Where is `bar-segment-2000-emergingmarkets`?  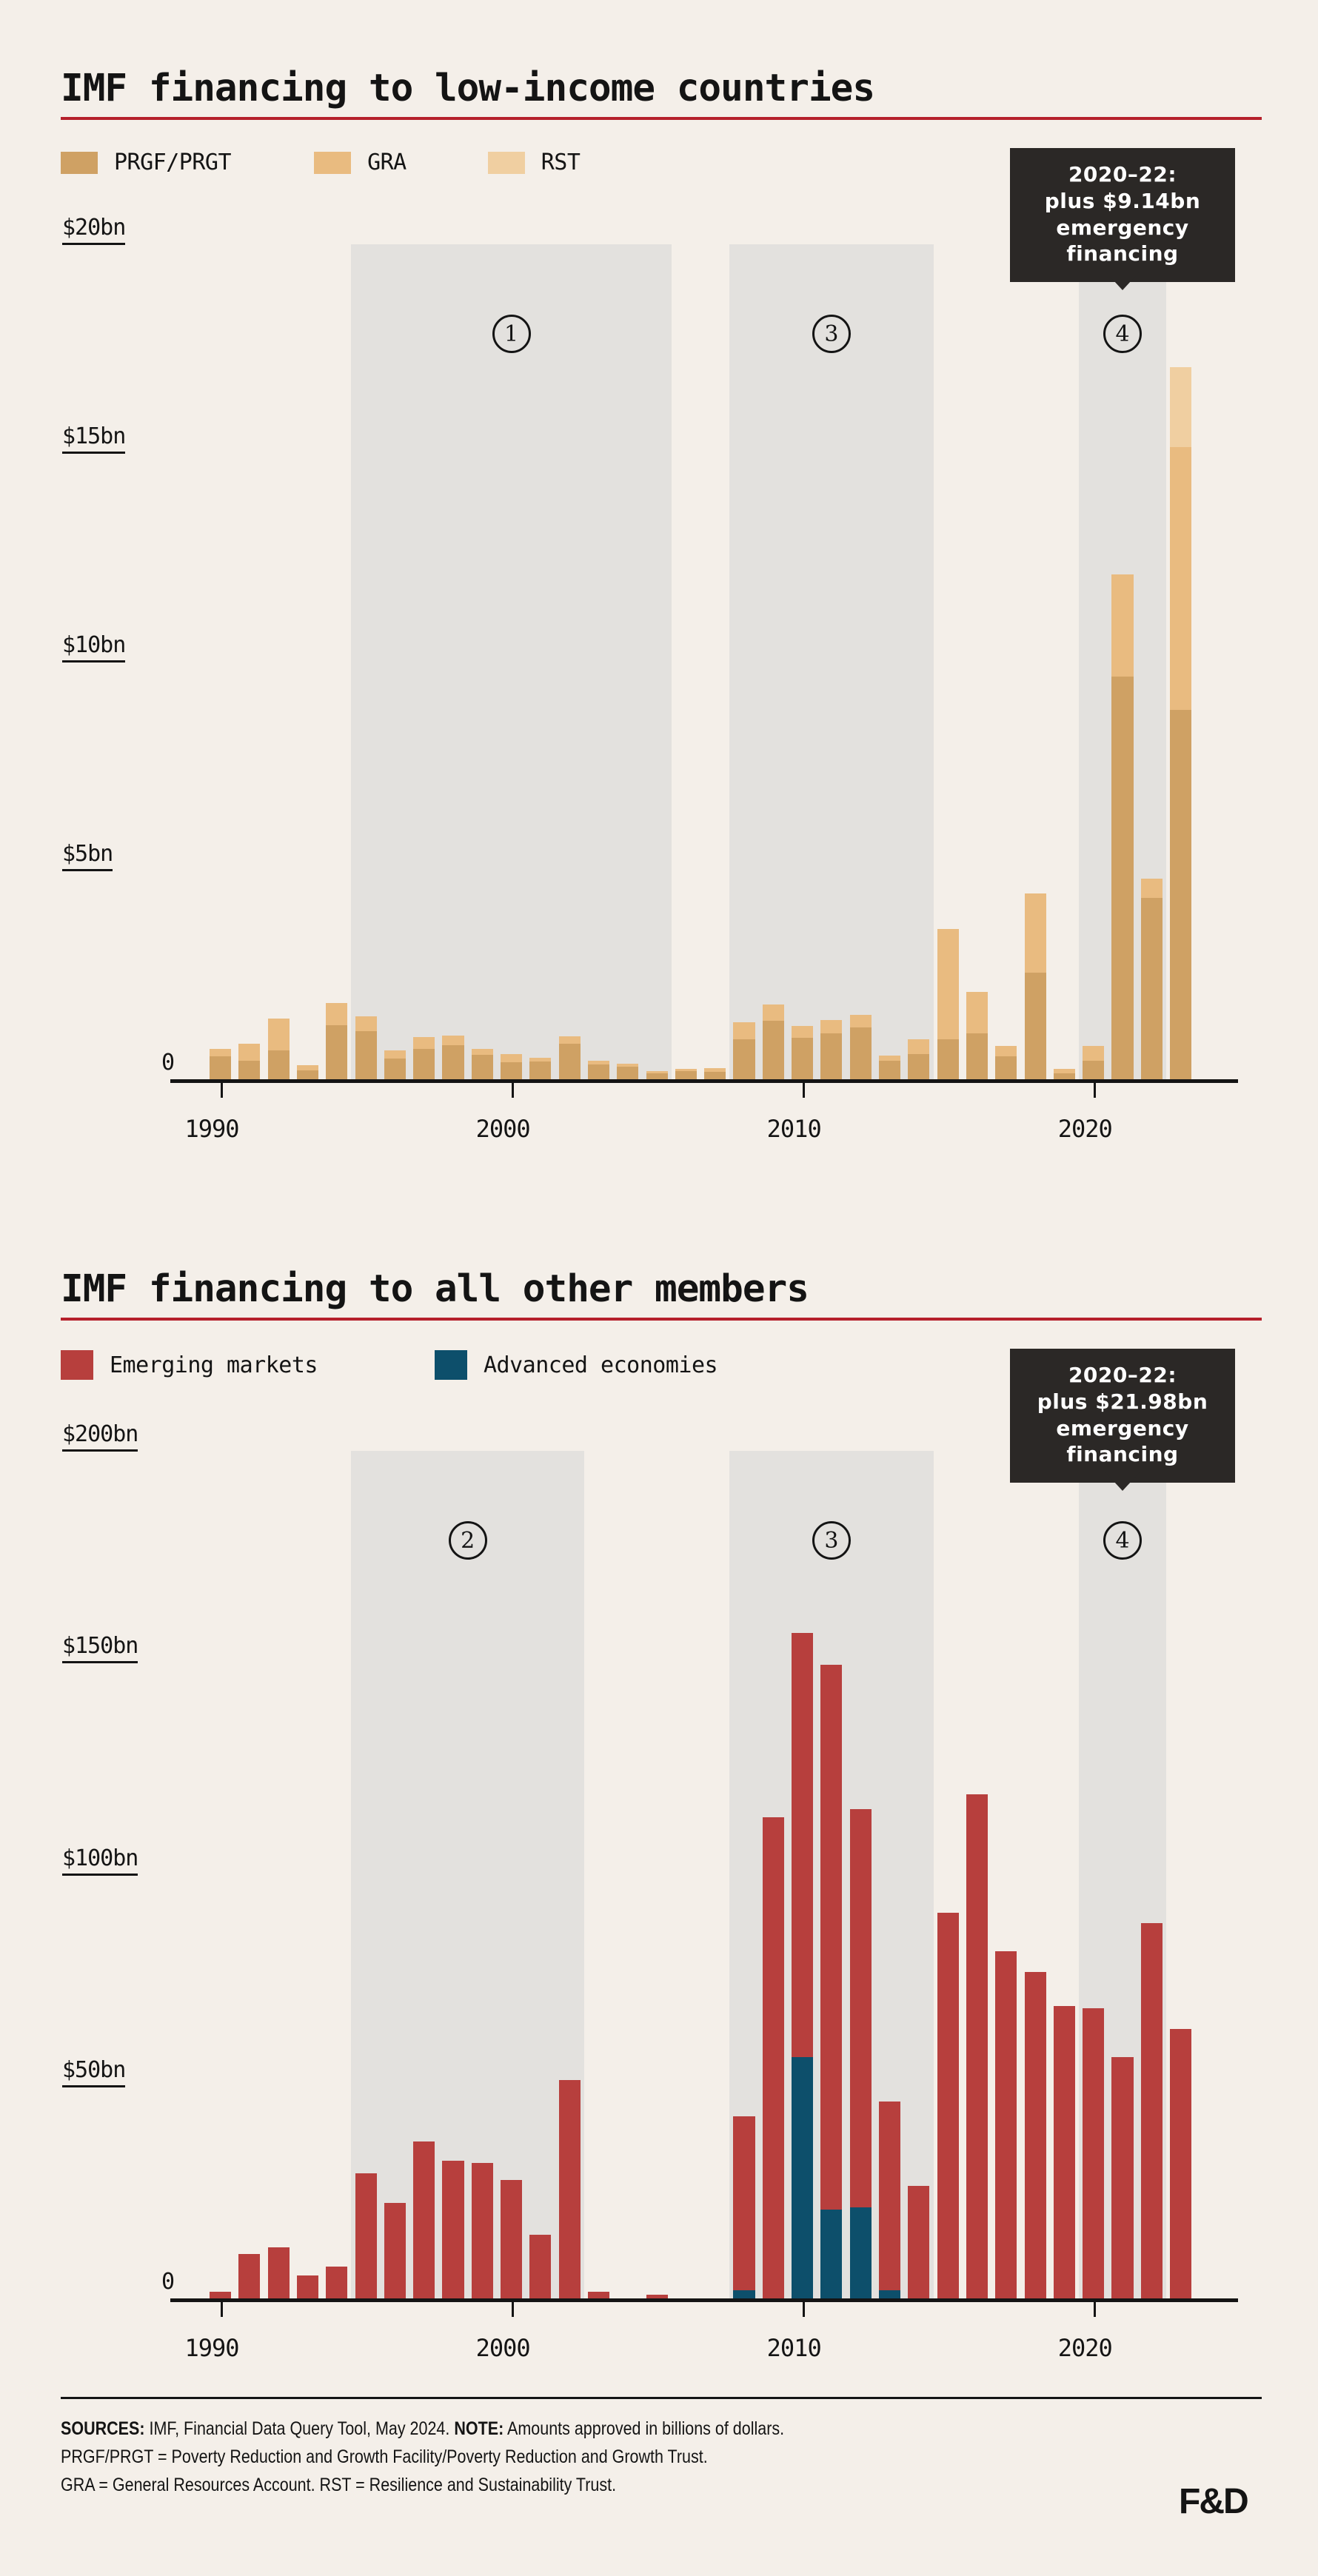 bar-segment-2000-emergingmarkets is located at coordinates (512, 2238).